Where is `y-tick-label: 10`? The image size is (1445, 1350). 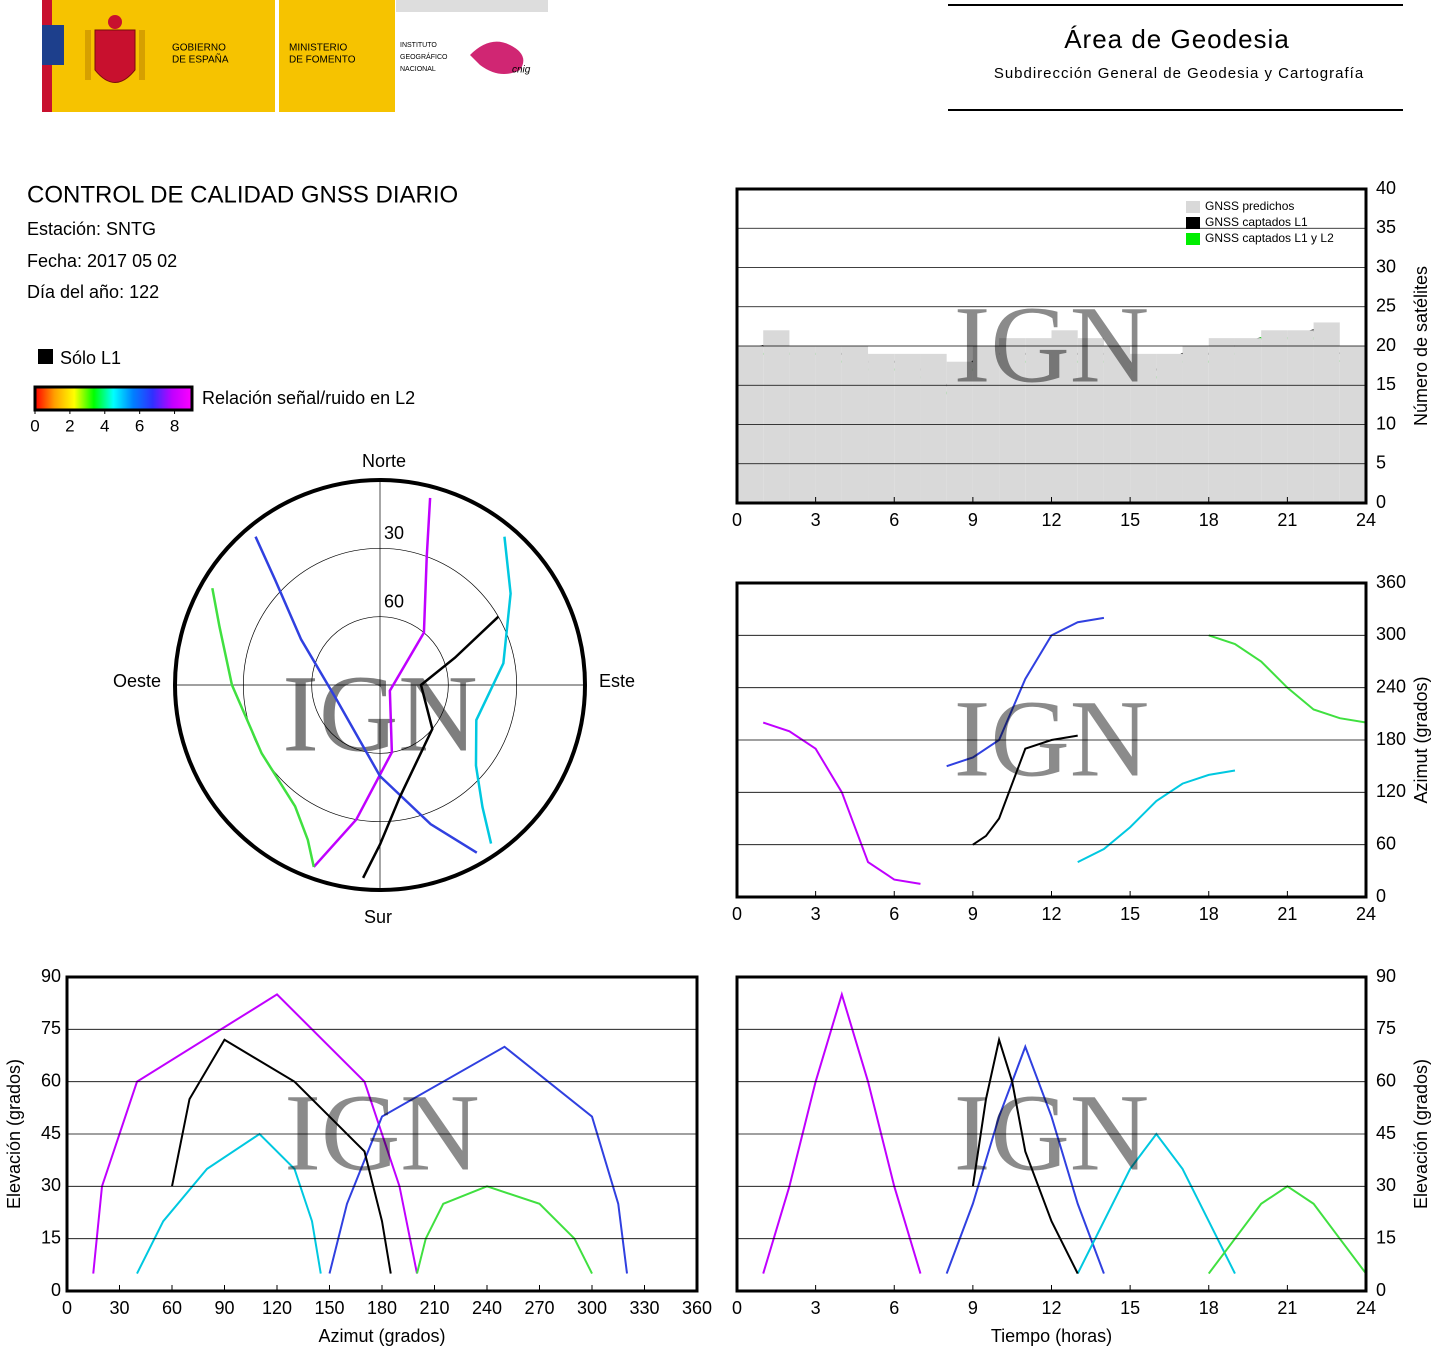 y-tick-label: 10 is located at coordinates (1386, 423).